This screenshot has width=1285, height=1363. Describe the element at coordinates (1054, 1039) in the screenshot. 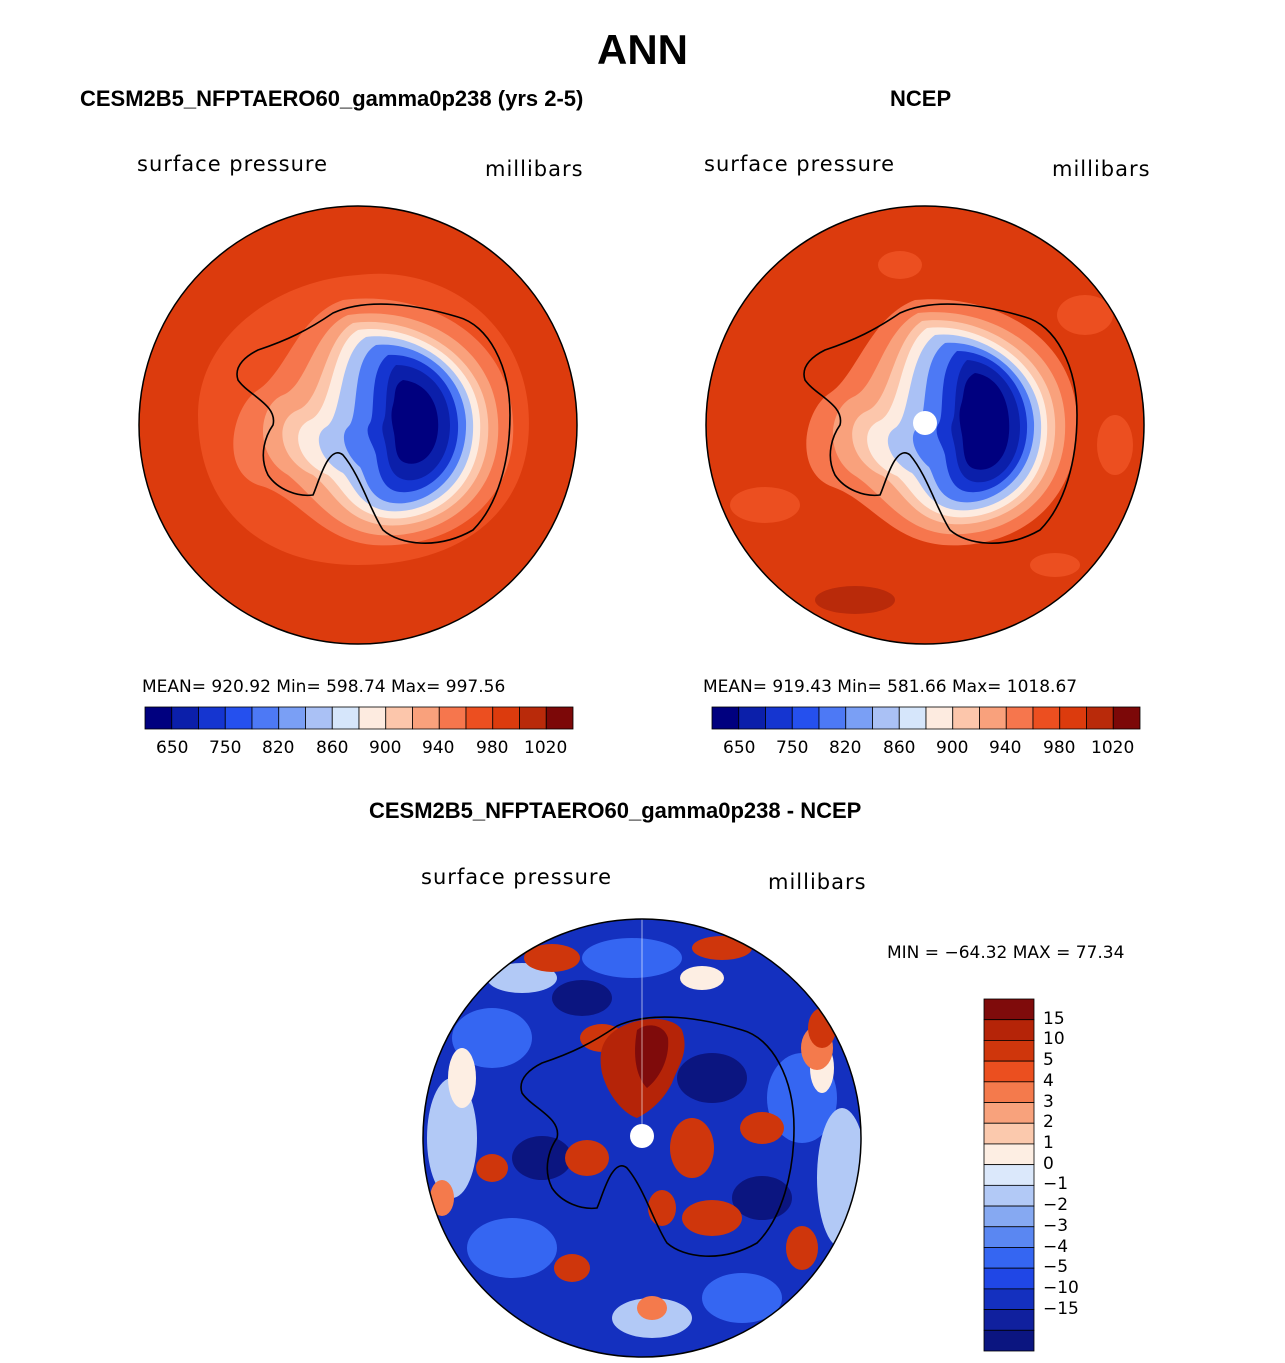

I see `panel3-colorbar-tick: 10` at that location.